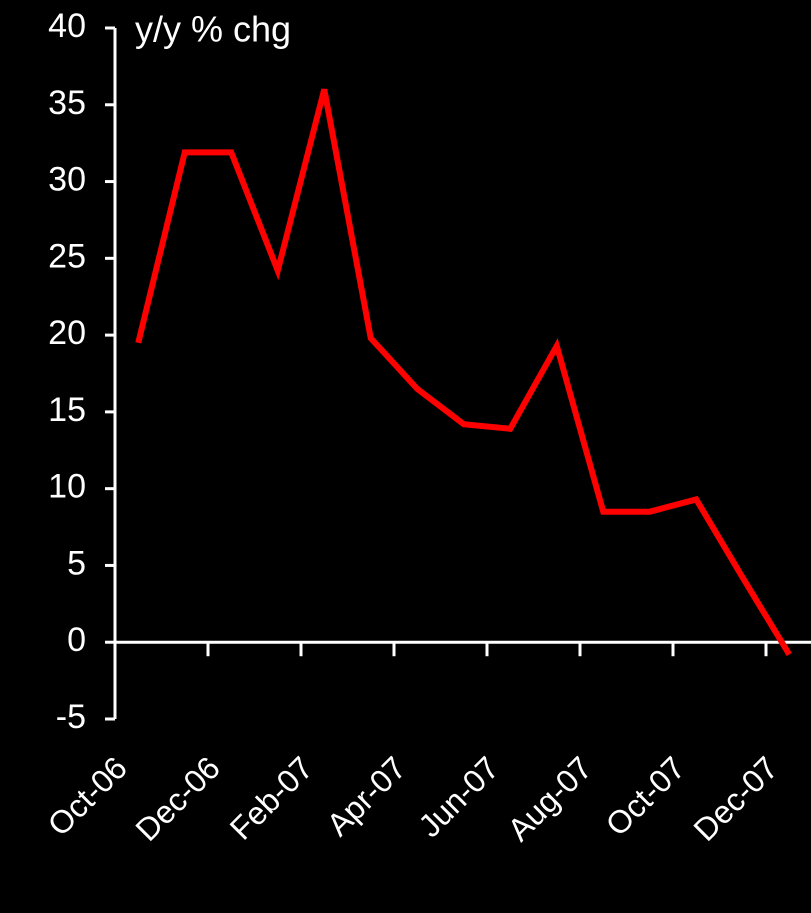 The width and height of the screenshot is (811, 913). What do you see at coordinates (271, 797) in the screenshot?
I see `x-tick-label: Feb-07` at bounding box center [271, 797].